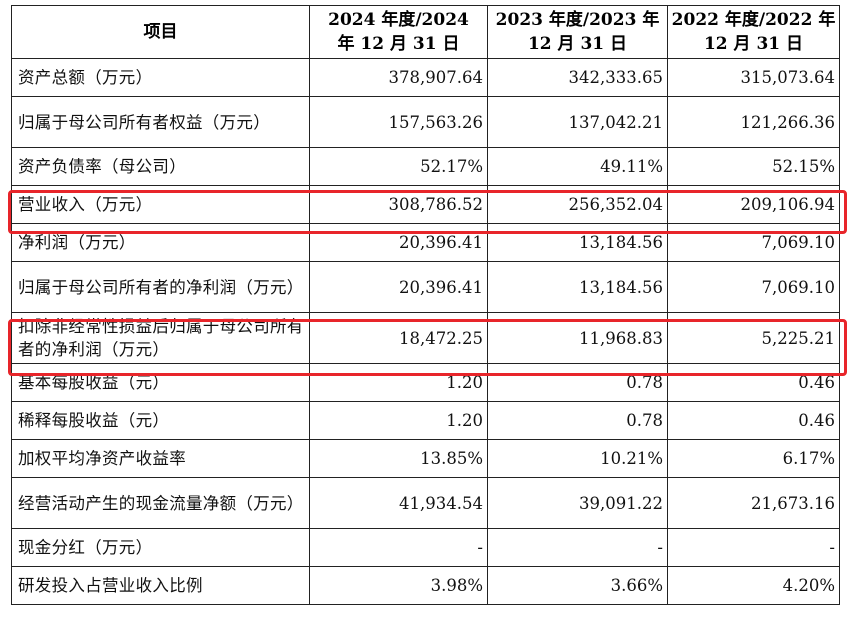 This screenshot has height=634, width=856. Describe the element at coordinates (398, 547) in the screenshot. I see `cell-2024: -` at that location.